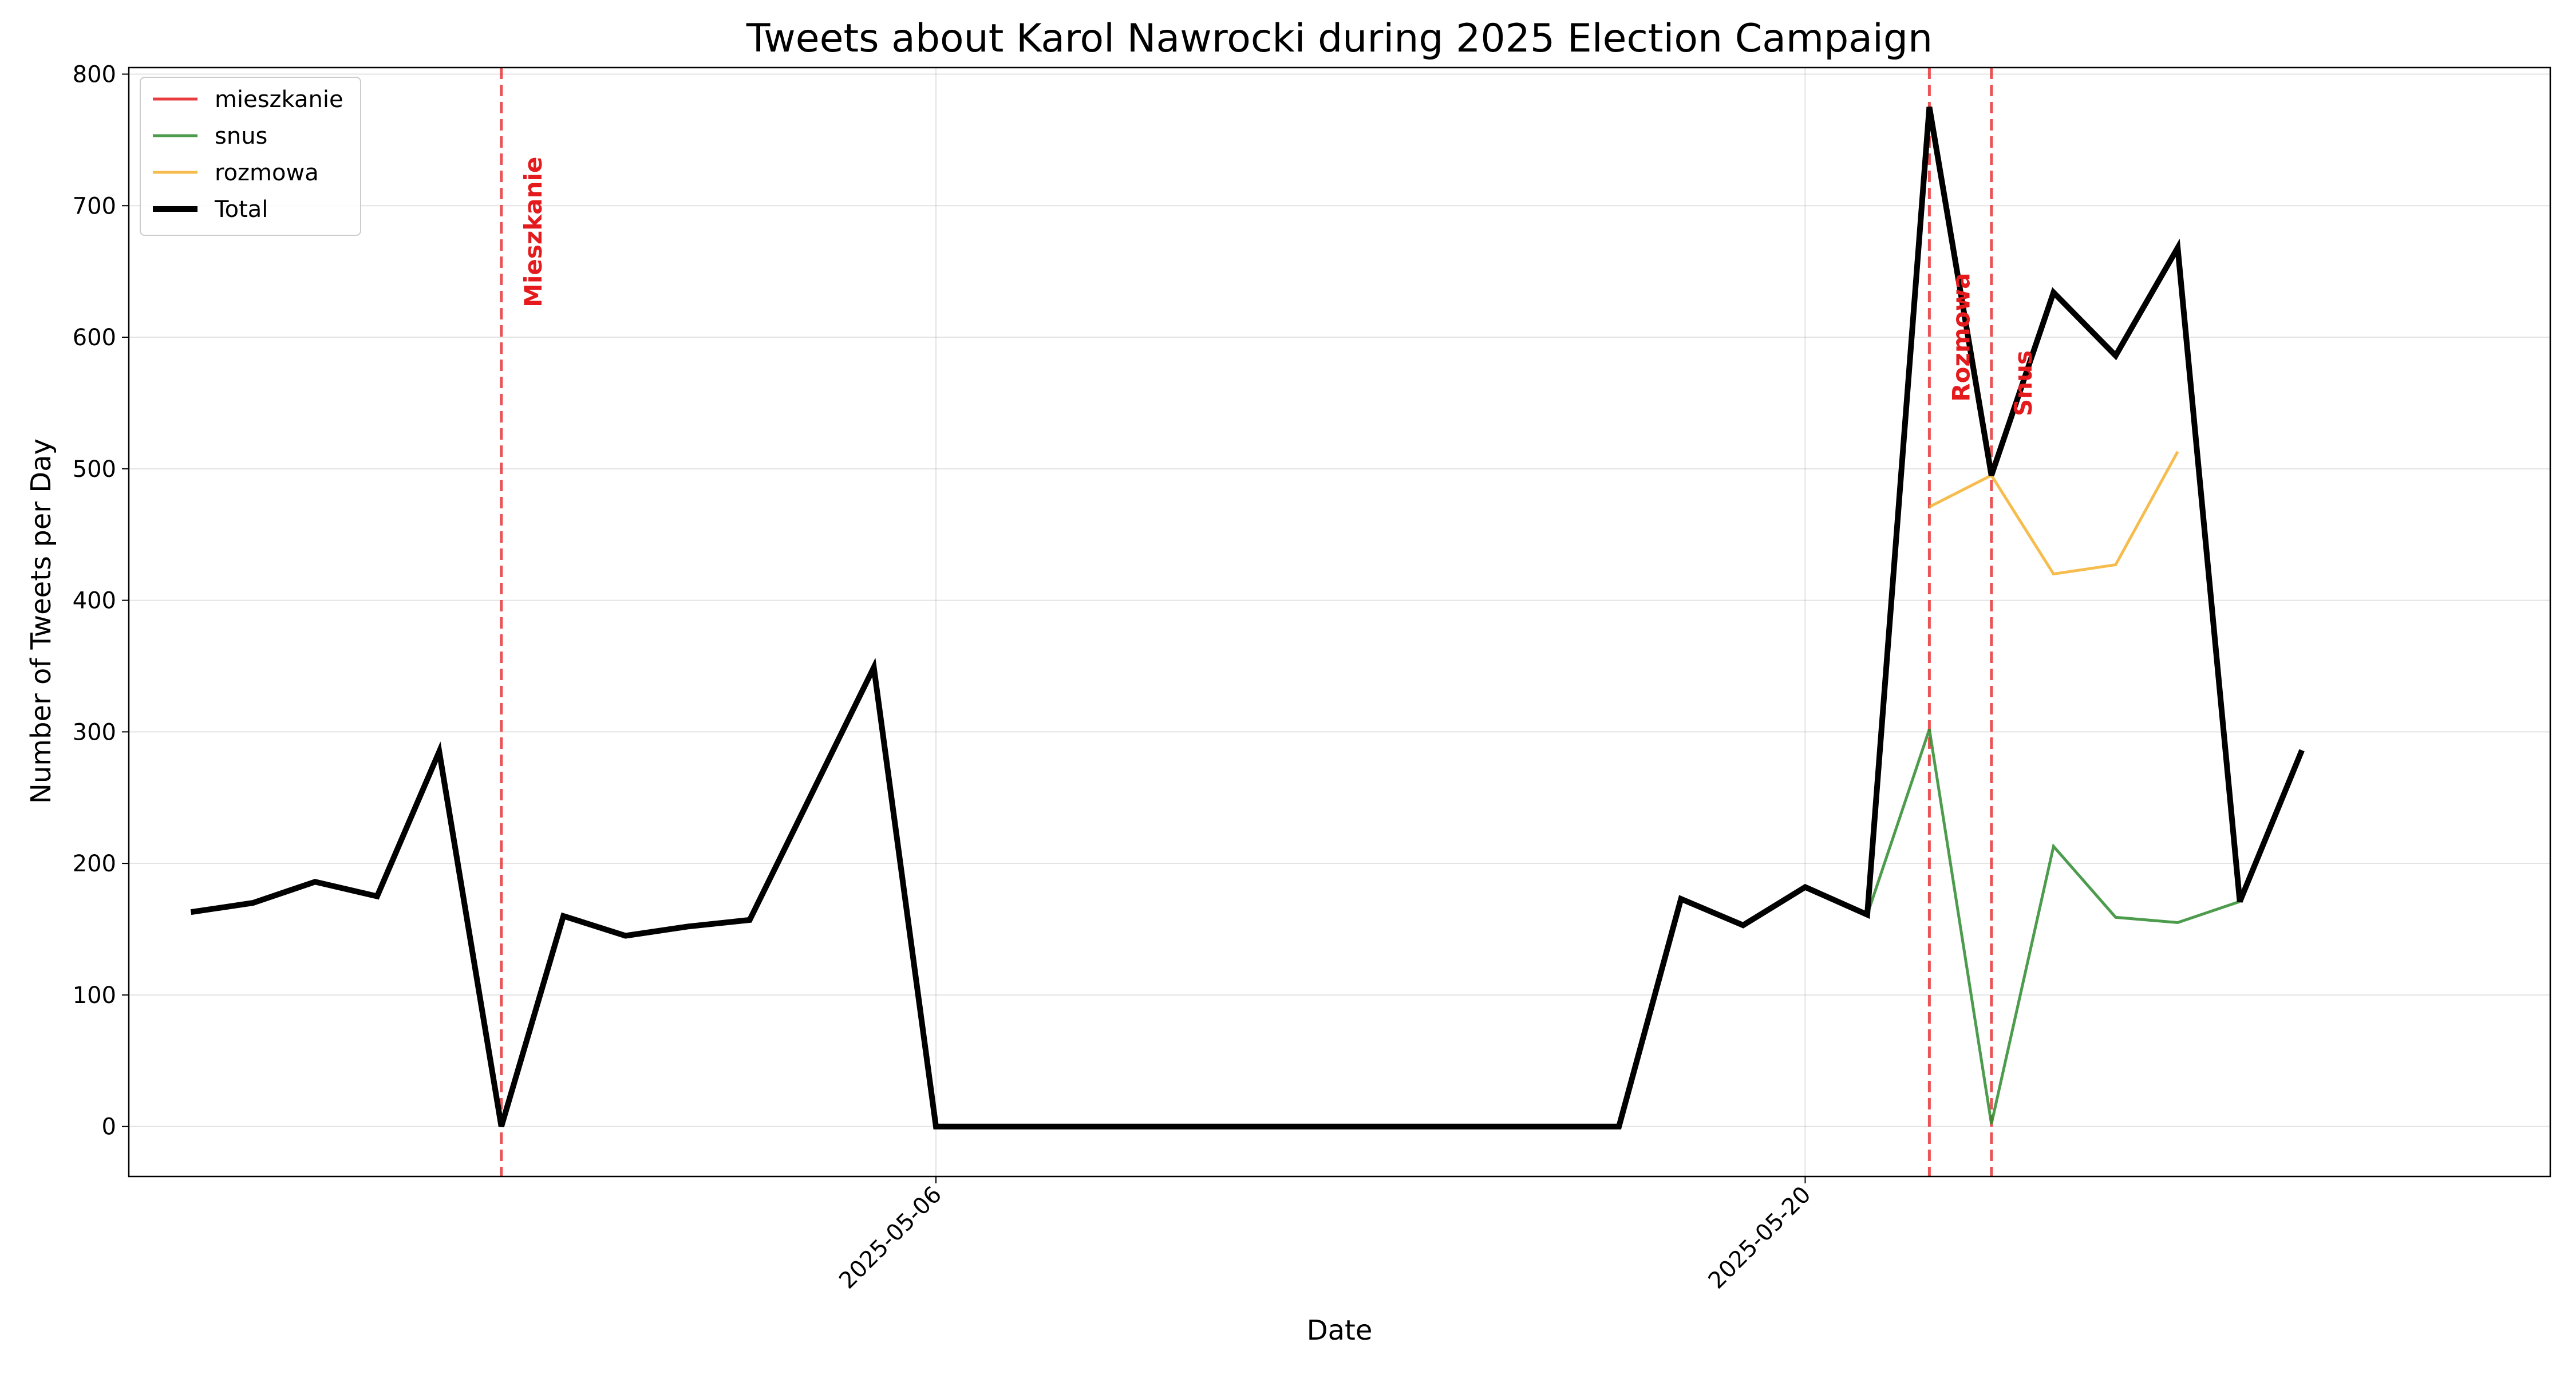 Image resolution: width=2576 pixels, height=1374 pixels. What do you see at coordinates (41, 622) in the screenshot?
I see `y-axis-title: Number of Tweets per Day` at bounding box center [41, 622].